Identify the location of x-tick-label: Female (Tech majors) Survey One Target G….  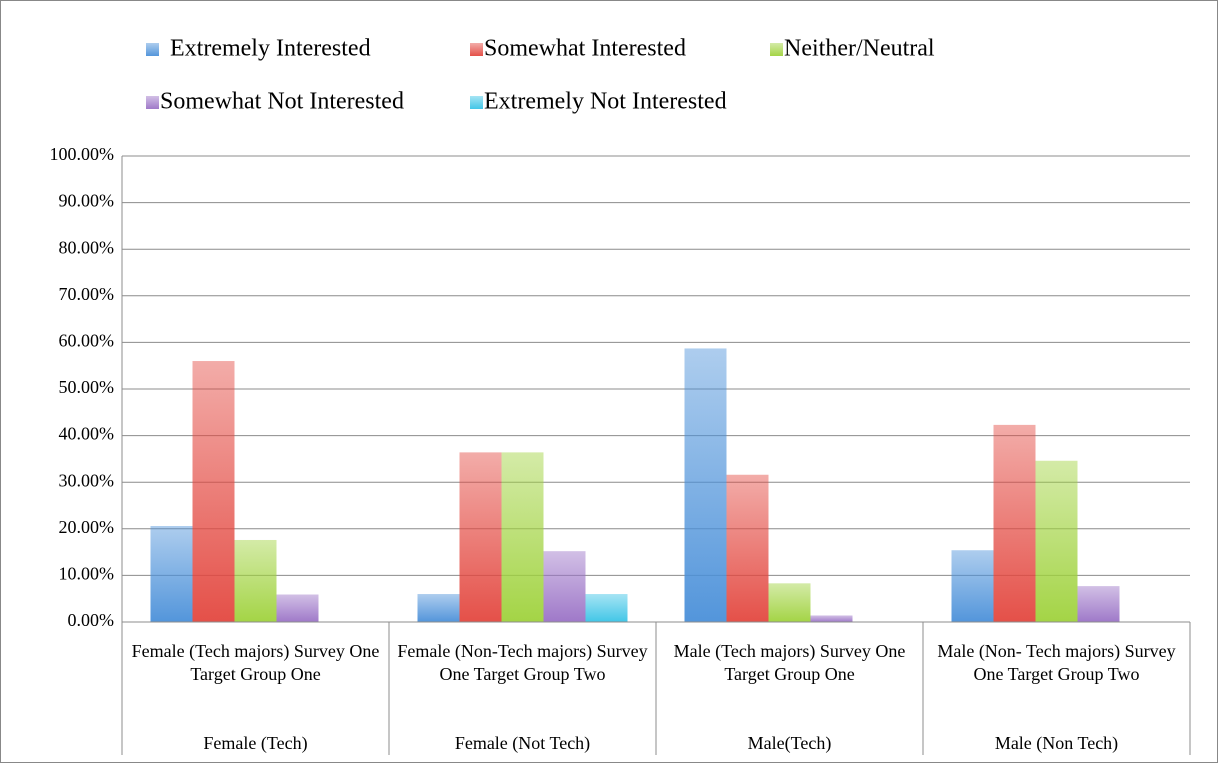
(255, 662).